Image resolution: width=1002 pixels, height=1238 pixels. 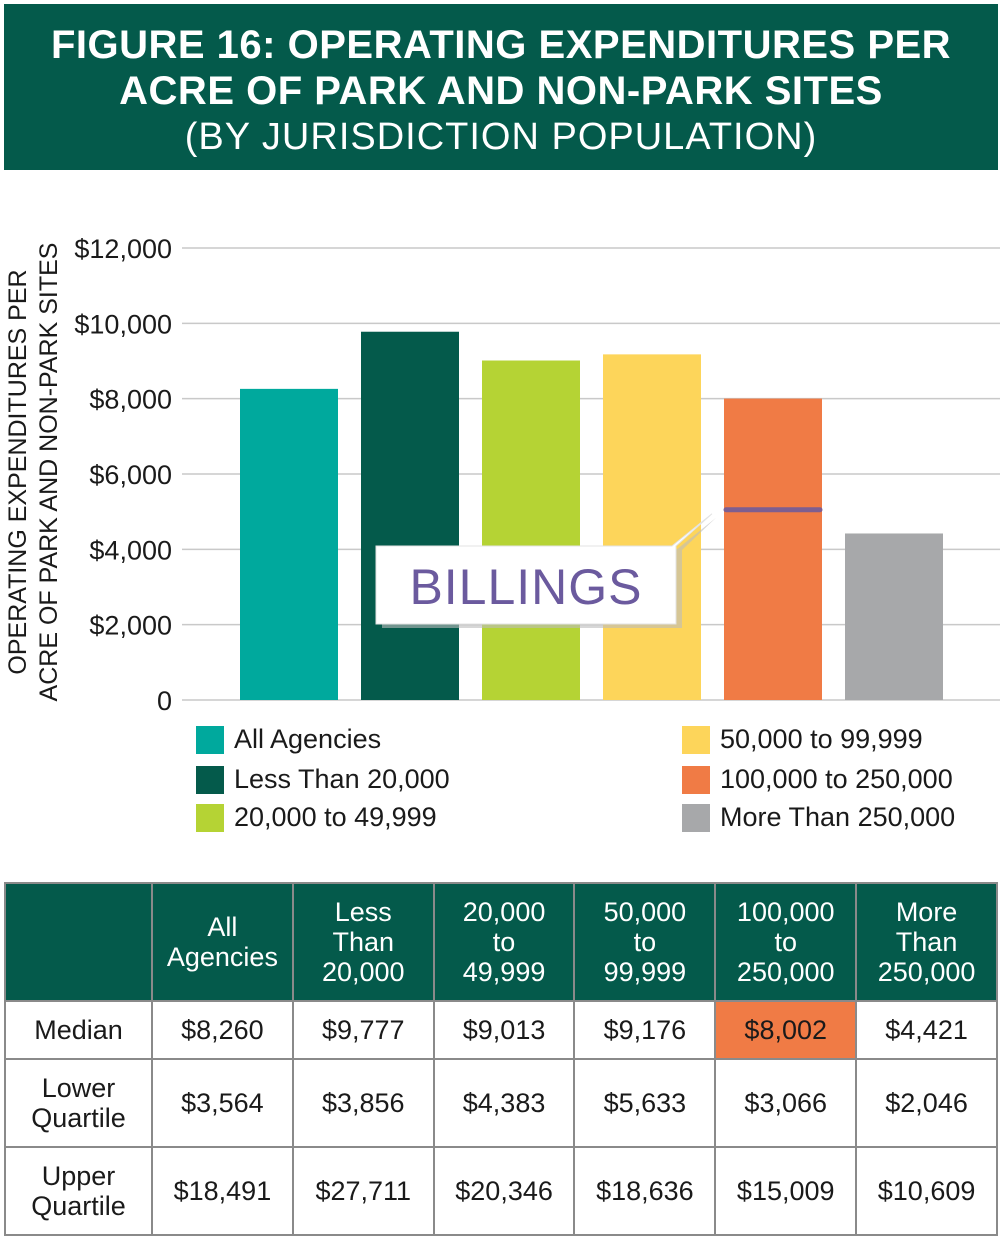 What do you see at coordinates (222, 1030) in the screenshot?
I see `table-cell: $8,260` at bounding box center [222, 1030].